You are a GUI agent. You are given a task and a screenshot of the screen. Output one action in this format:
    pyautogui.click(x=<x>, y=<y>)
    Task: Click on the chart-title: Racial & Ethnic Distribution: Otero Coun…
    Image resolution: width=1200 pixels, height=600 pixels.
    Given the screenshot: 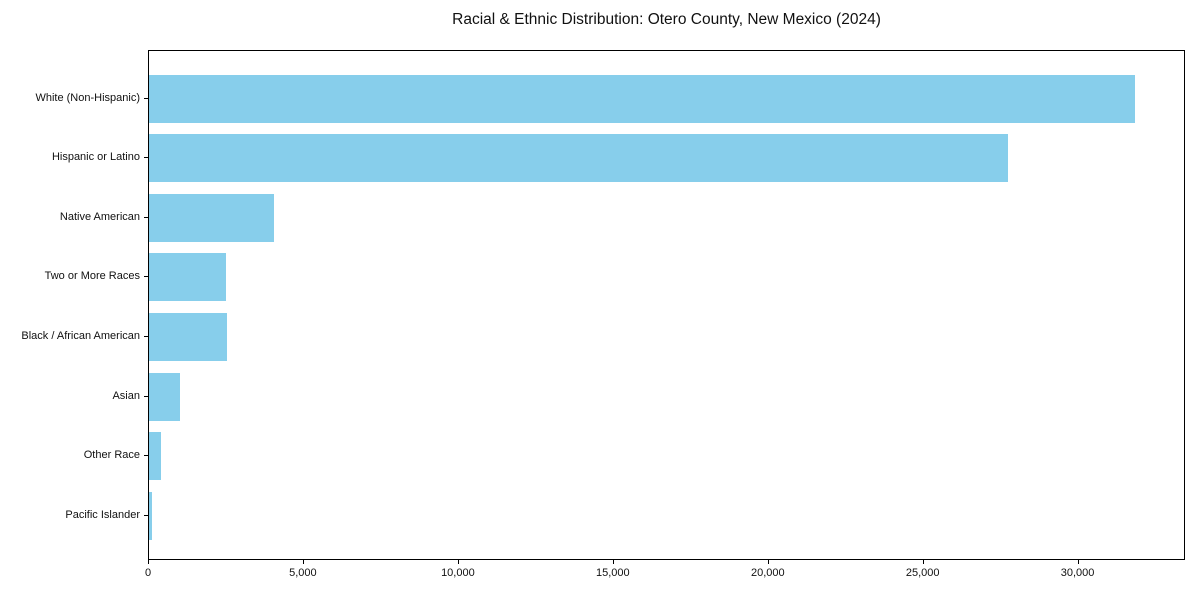 What is the action you would take?
    pyautogui.click(x=666, y=19)
    